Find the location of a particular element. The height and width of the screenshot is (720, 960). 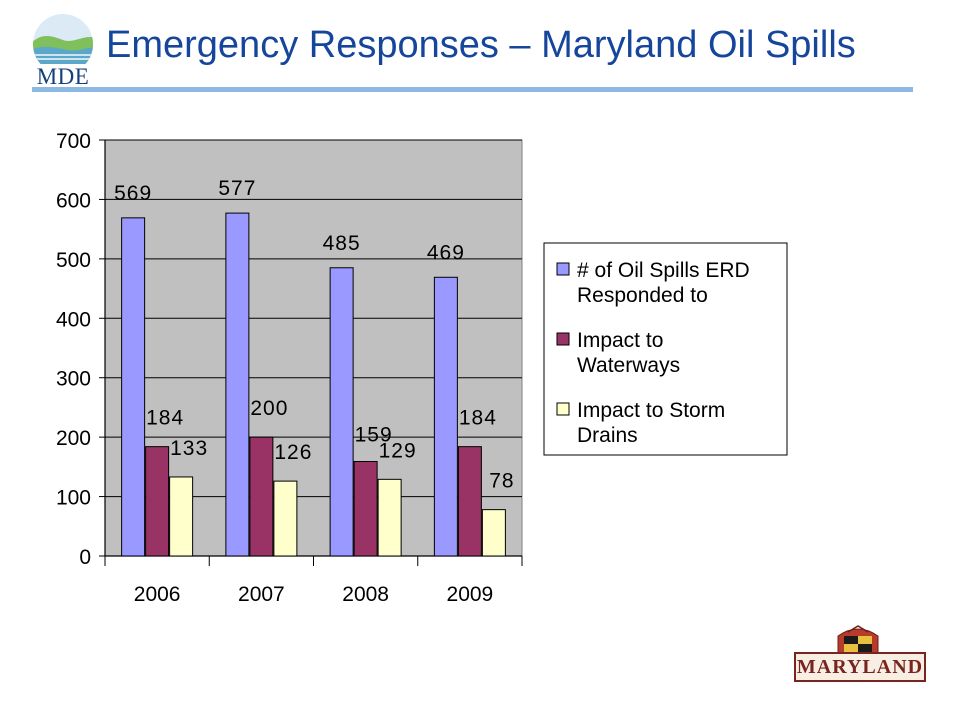

mde-logo: MDE is located at coordinates (63, 51).